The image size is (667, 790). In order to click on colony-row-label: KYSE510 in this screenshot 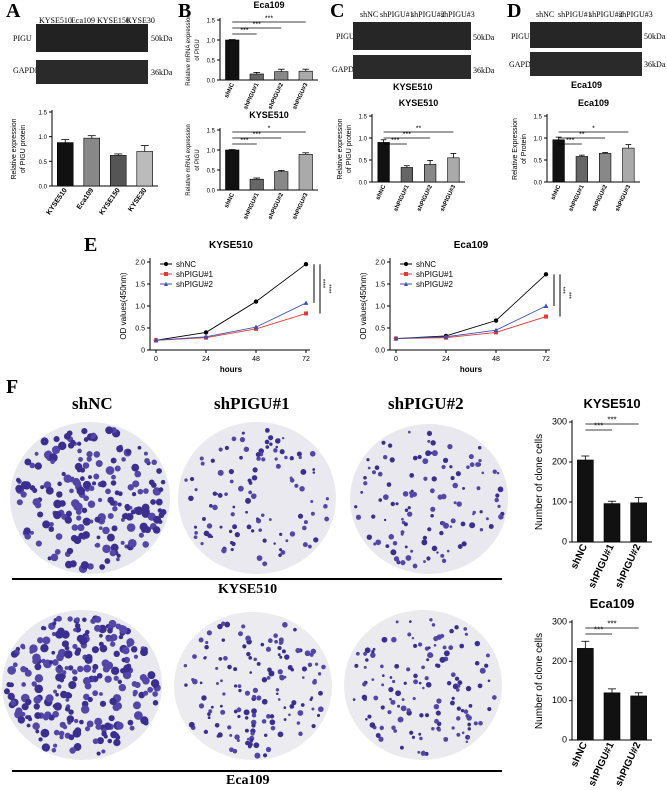, I will do `click(248, 589)`.